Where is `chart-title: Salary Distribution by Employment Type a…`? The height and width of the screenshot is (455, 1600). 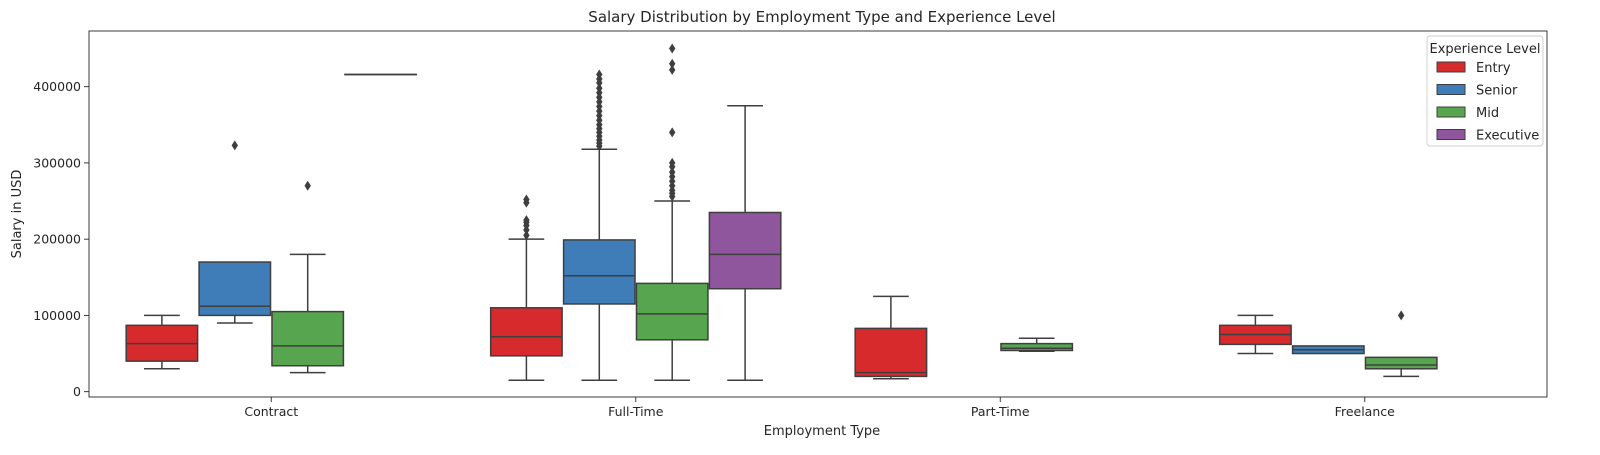
chart-title: Salary Distribution by Employment Type a… is located at coordinates (821, 17).